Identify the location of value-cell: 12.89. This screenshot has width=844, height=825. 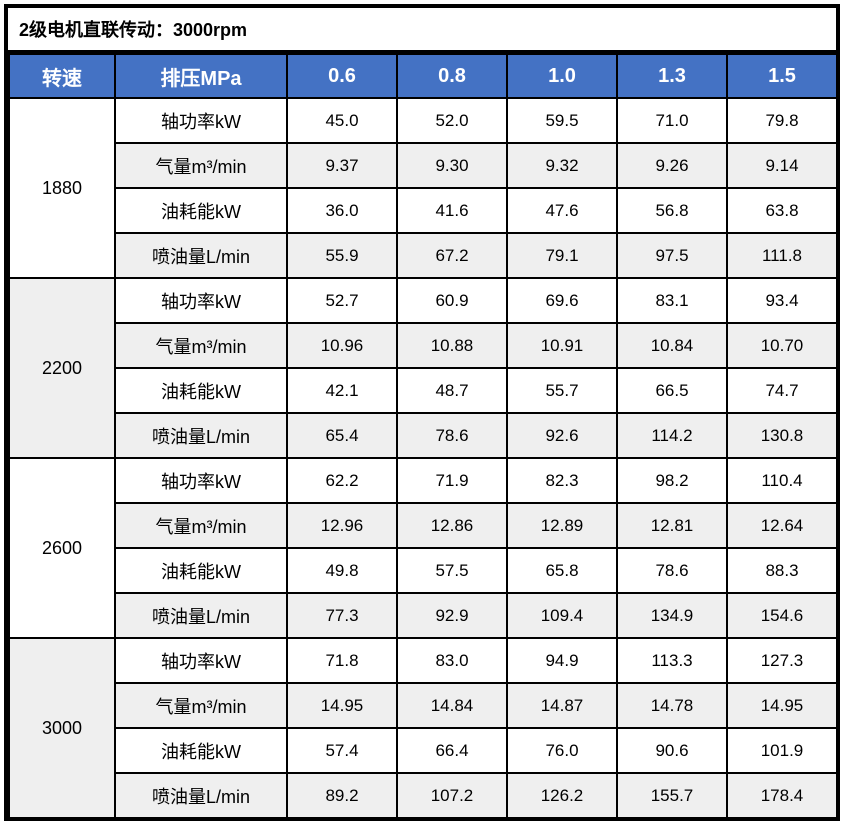
(562, 525).